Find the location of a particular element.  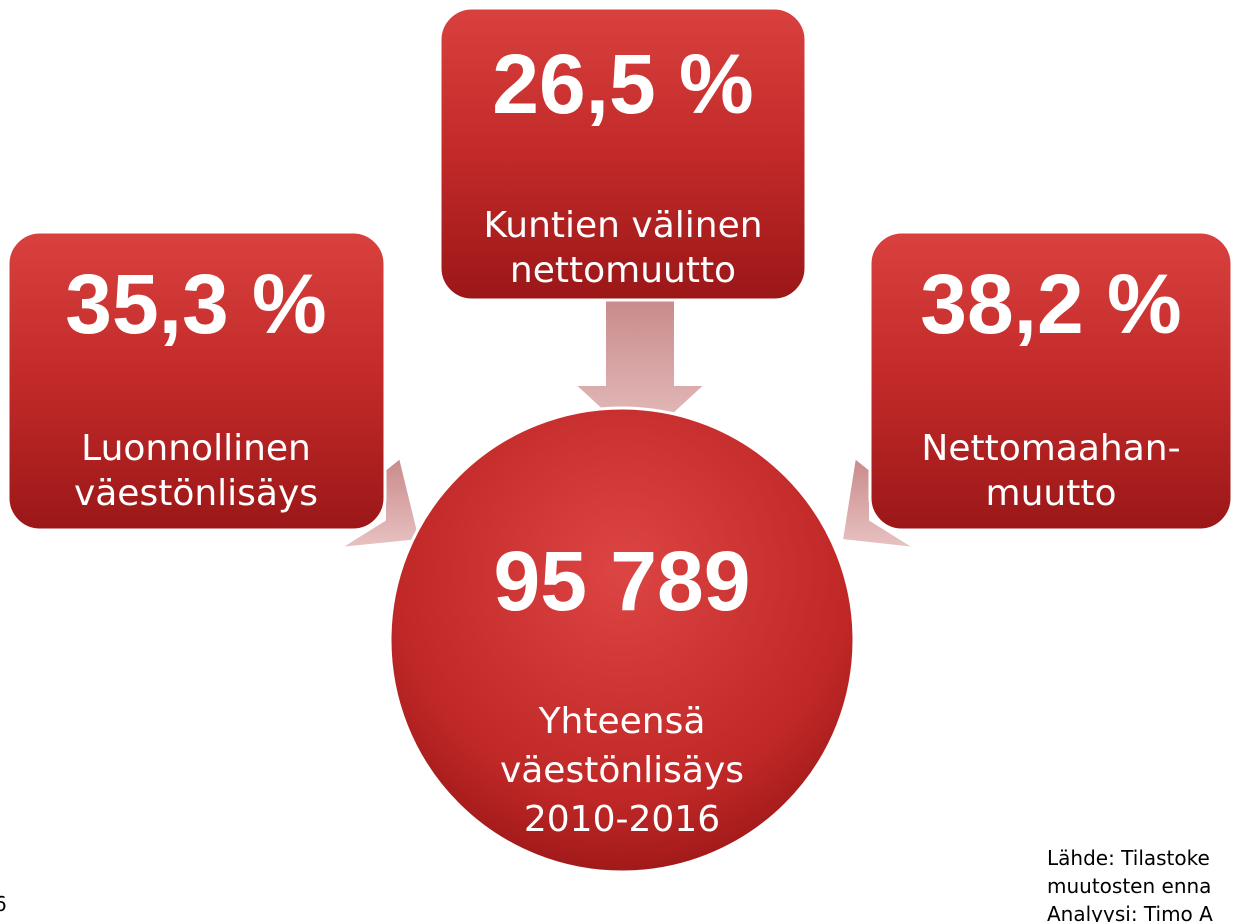

page-number: 6 is located at coordinates (3, 904).